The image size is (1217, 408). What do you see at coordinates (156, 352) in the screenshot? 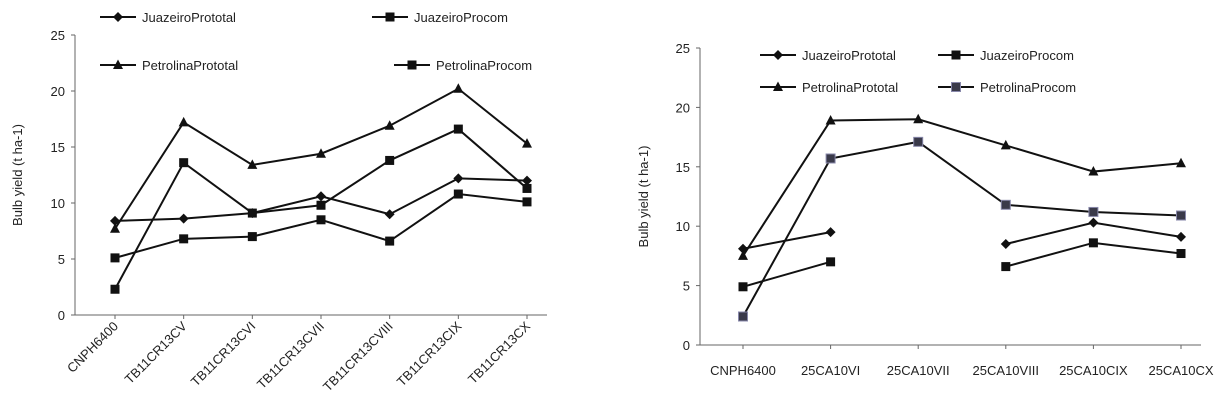
I see `x-tick-label: TB11CR13CV` at bounding box center [156, 352].